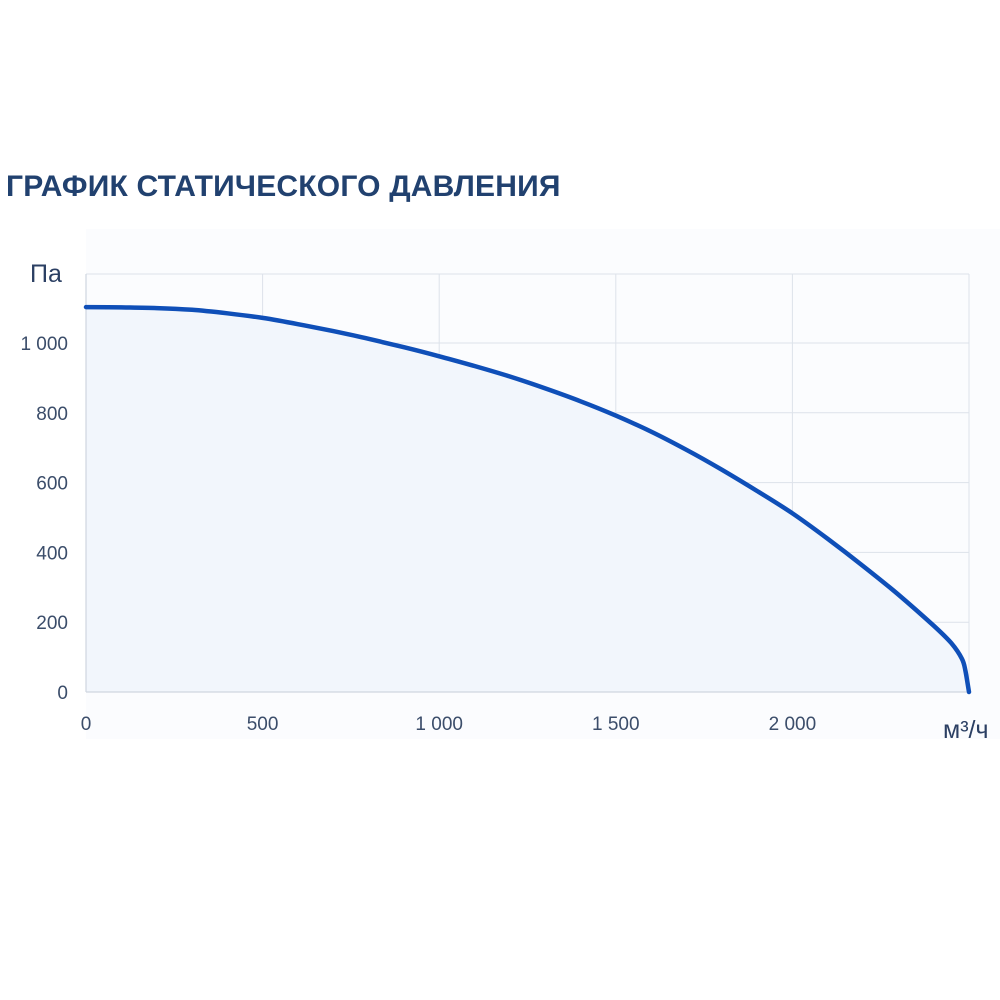 Image resolution: width=1000 pixels, height=1000 pixels. What do you see at coordinates (46, 274) in the screenshot?
I see `y-axis-label: Па` at bounding box center [46, 274].